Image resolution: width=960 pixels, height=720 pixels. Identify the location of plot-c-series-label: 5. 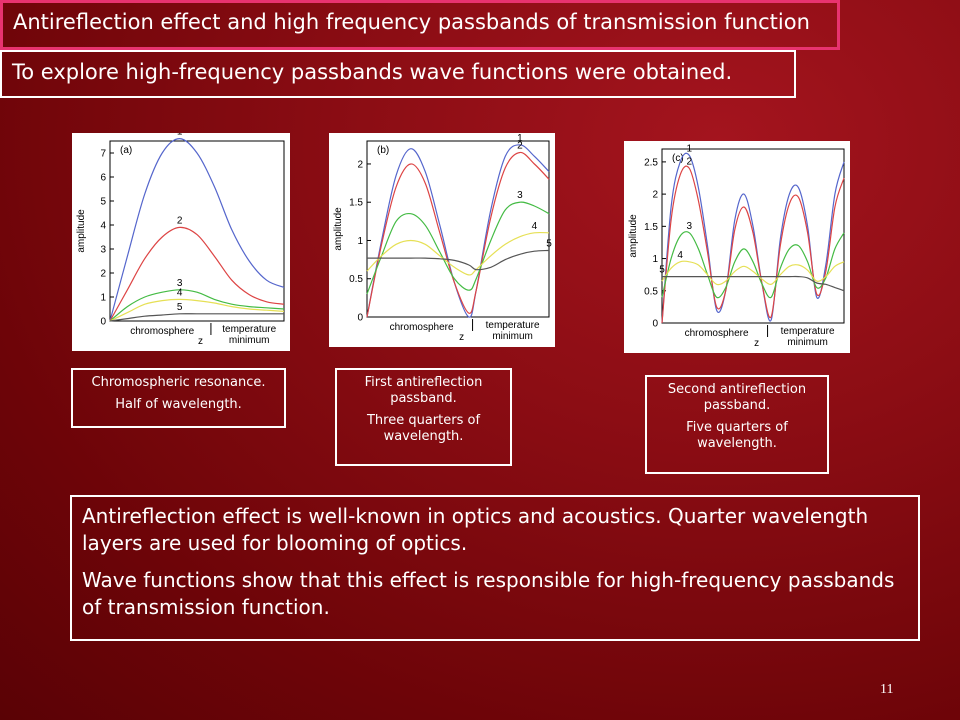
(662, 270).